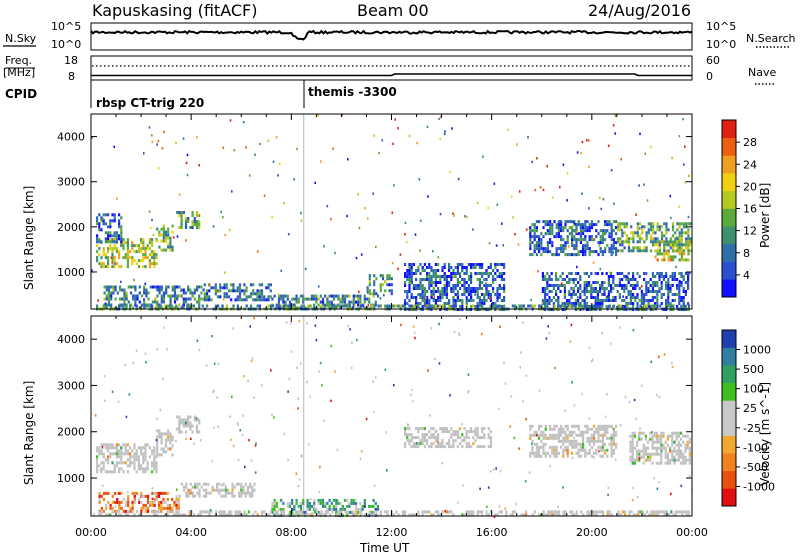 The height and width of the screenshot is (554, 800). Describe the element at coordinates (29, 433) in the screenshot. I see `velocity-ylabel: Slant Range [km]` at that location.